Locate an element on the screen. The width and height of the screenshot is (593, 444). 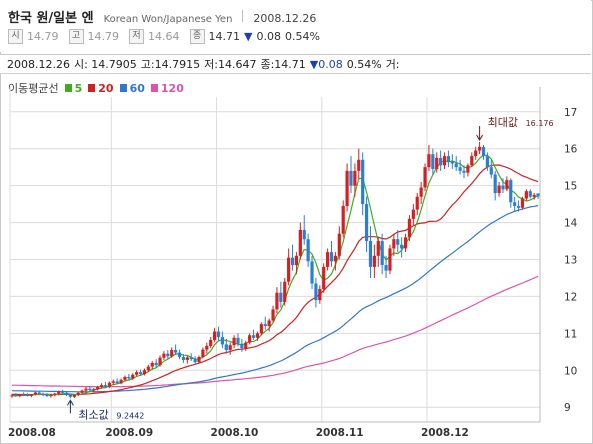
x-tick-label: 2008.12 is located at coordinates (445, 433).